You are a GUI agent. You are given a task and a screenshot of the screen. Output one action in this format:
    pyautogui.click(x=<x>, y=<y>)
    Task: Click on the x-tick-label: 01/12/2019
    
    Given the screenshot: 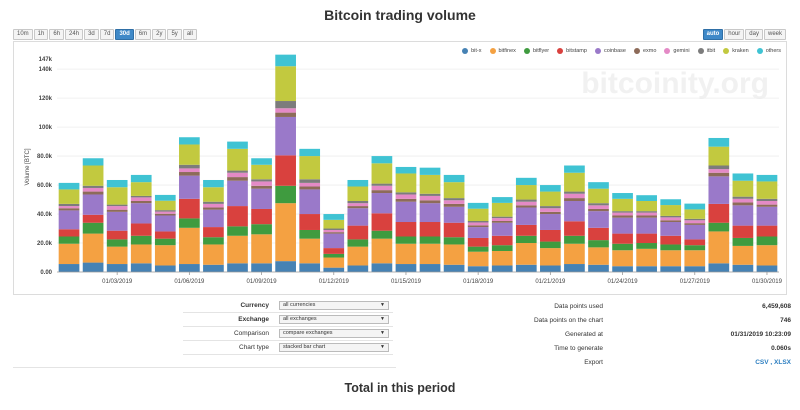 What is the action you would take?
    pyautogui.click(x=334, y=282)
    